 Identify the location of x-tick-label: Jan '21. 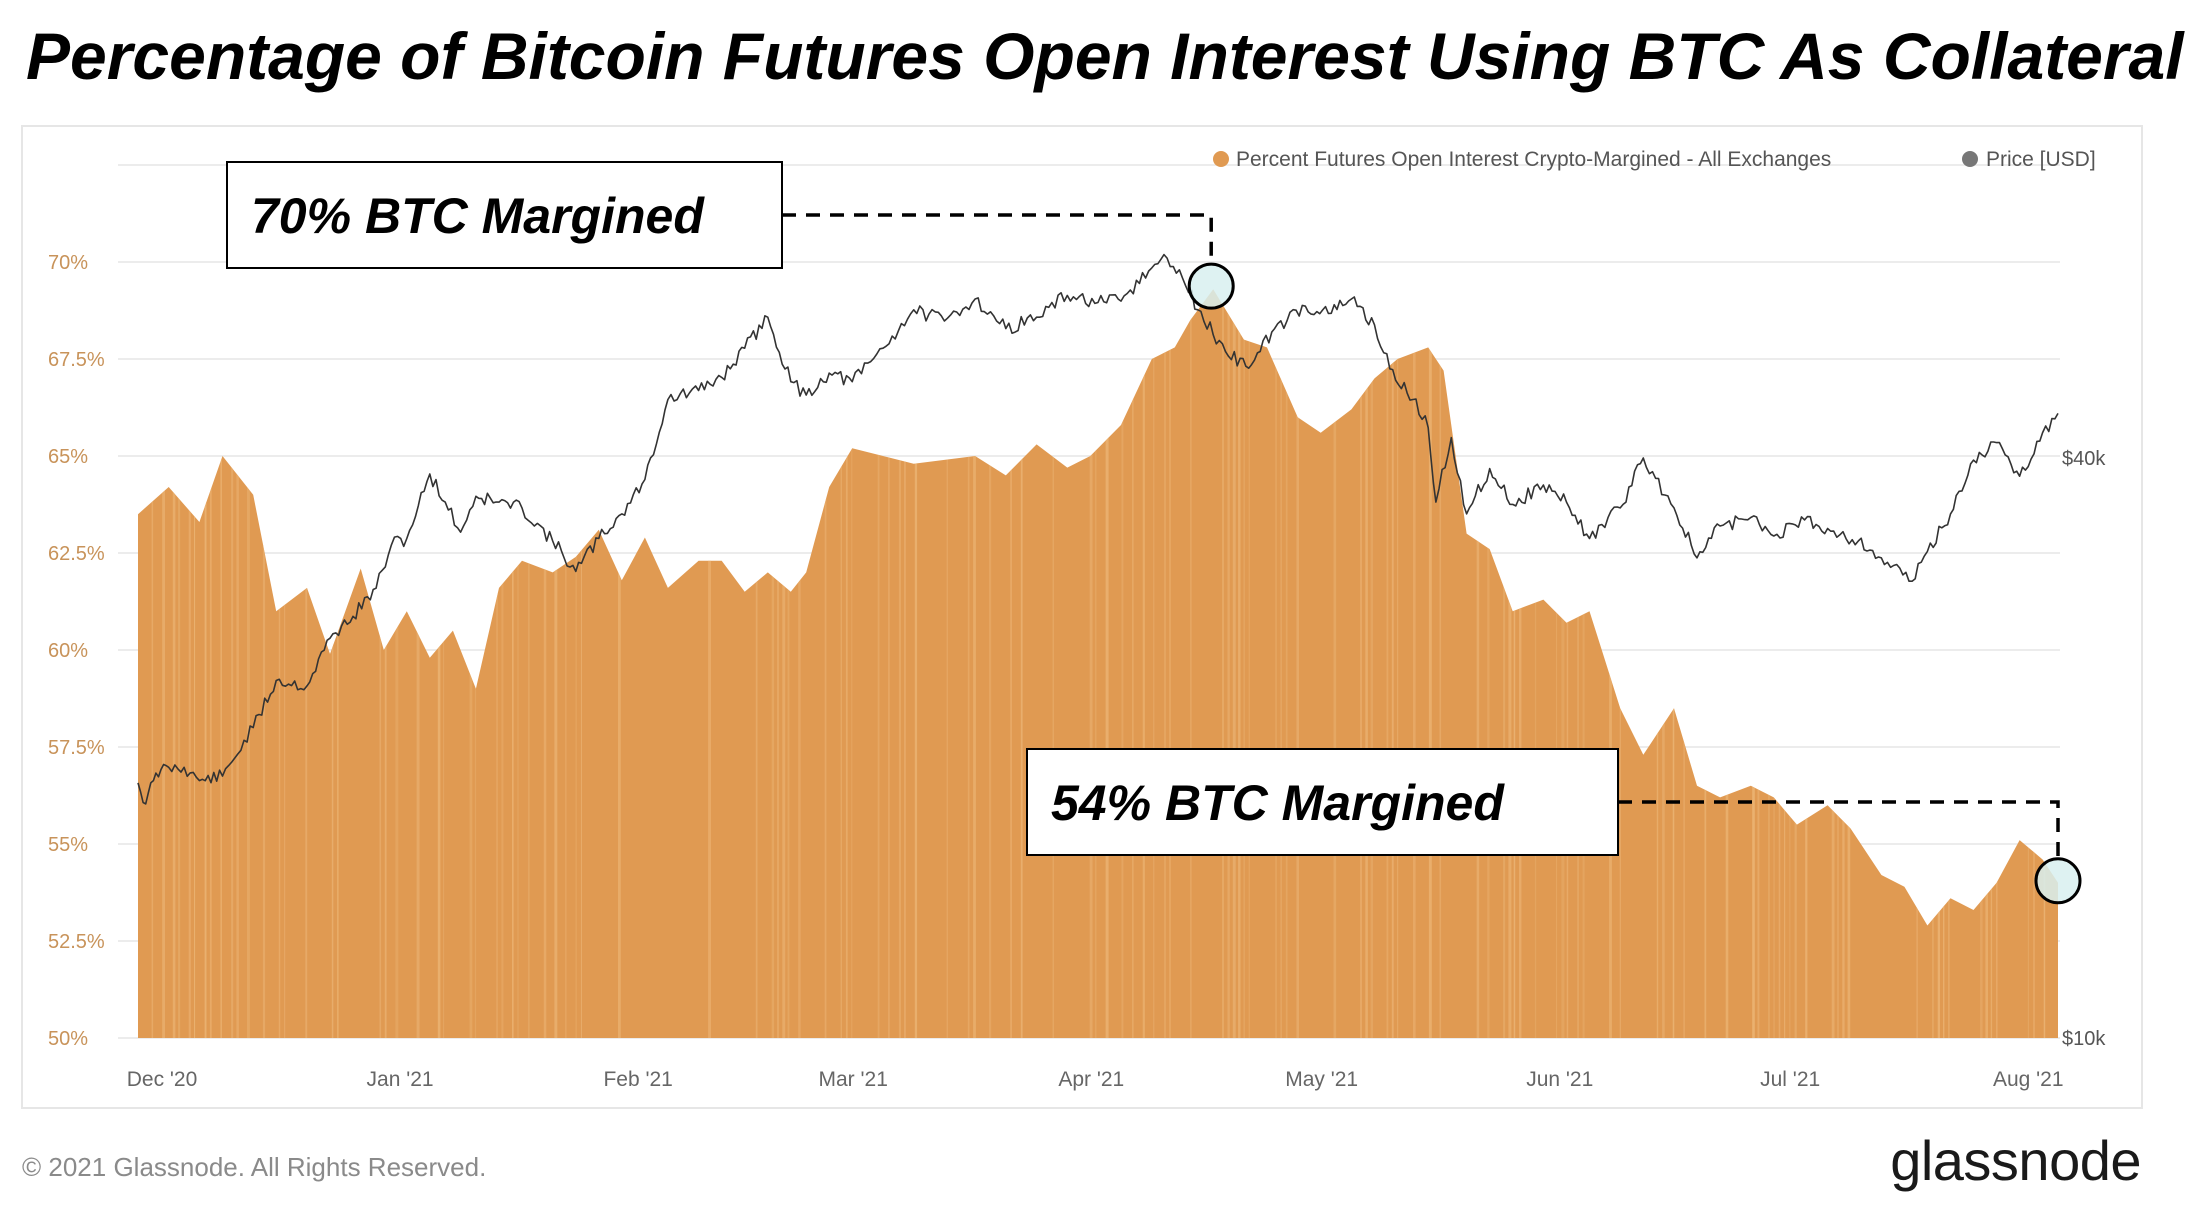
(400, 1079).